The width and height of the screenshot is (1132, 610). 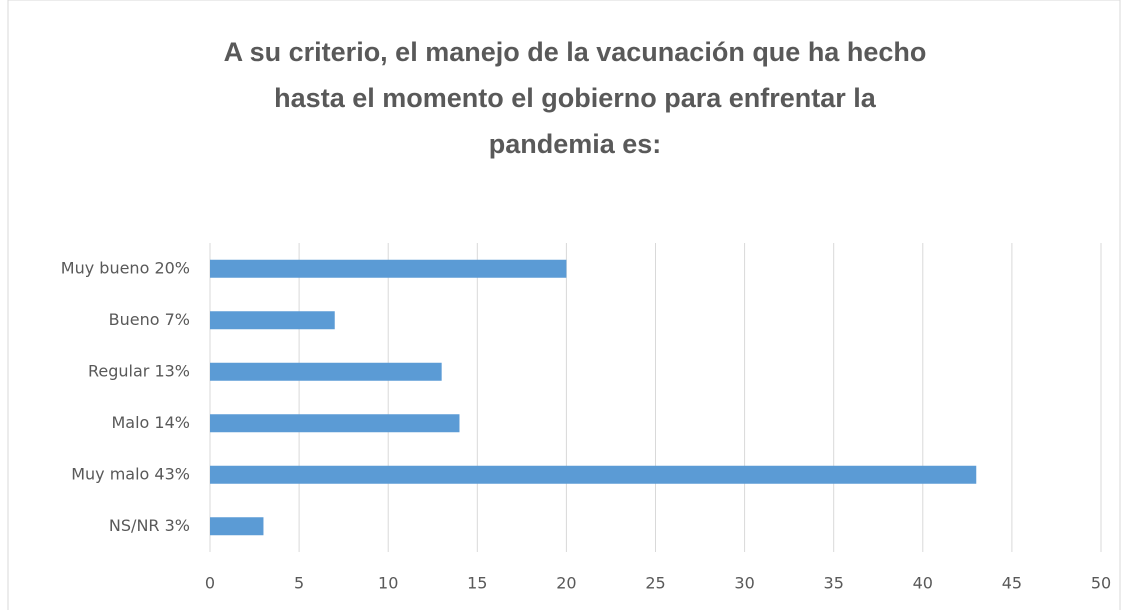 I want to click on x-tick-label: 0, so click(x=210, y=583).